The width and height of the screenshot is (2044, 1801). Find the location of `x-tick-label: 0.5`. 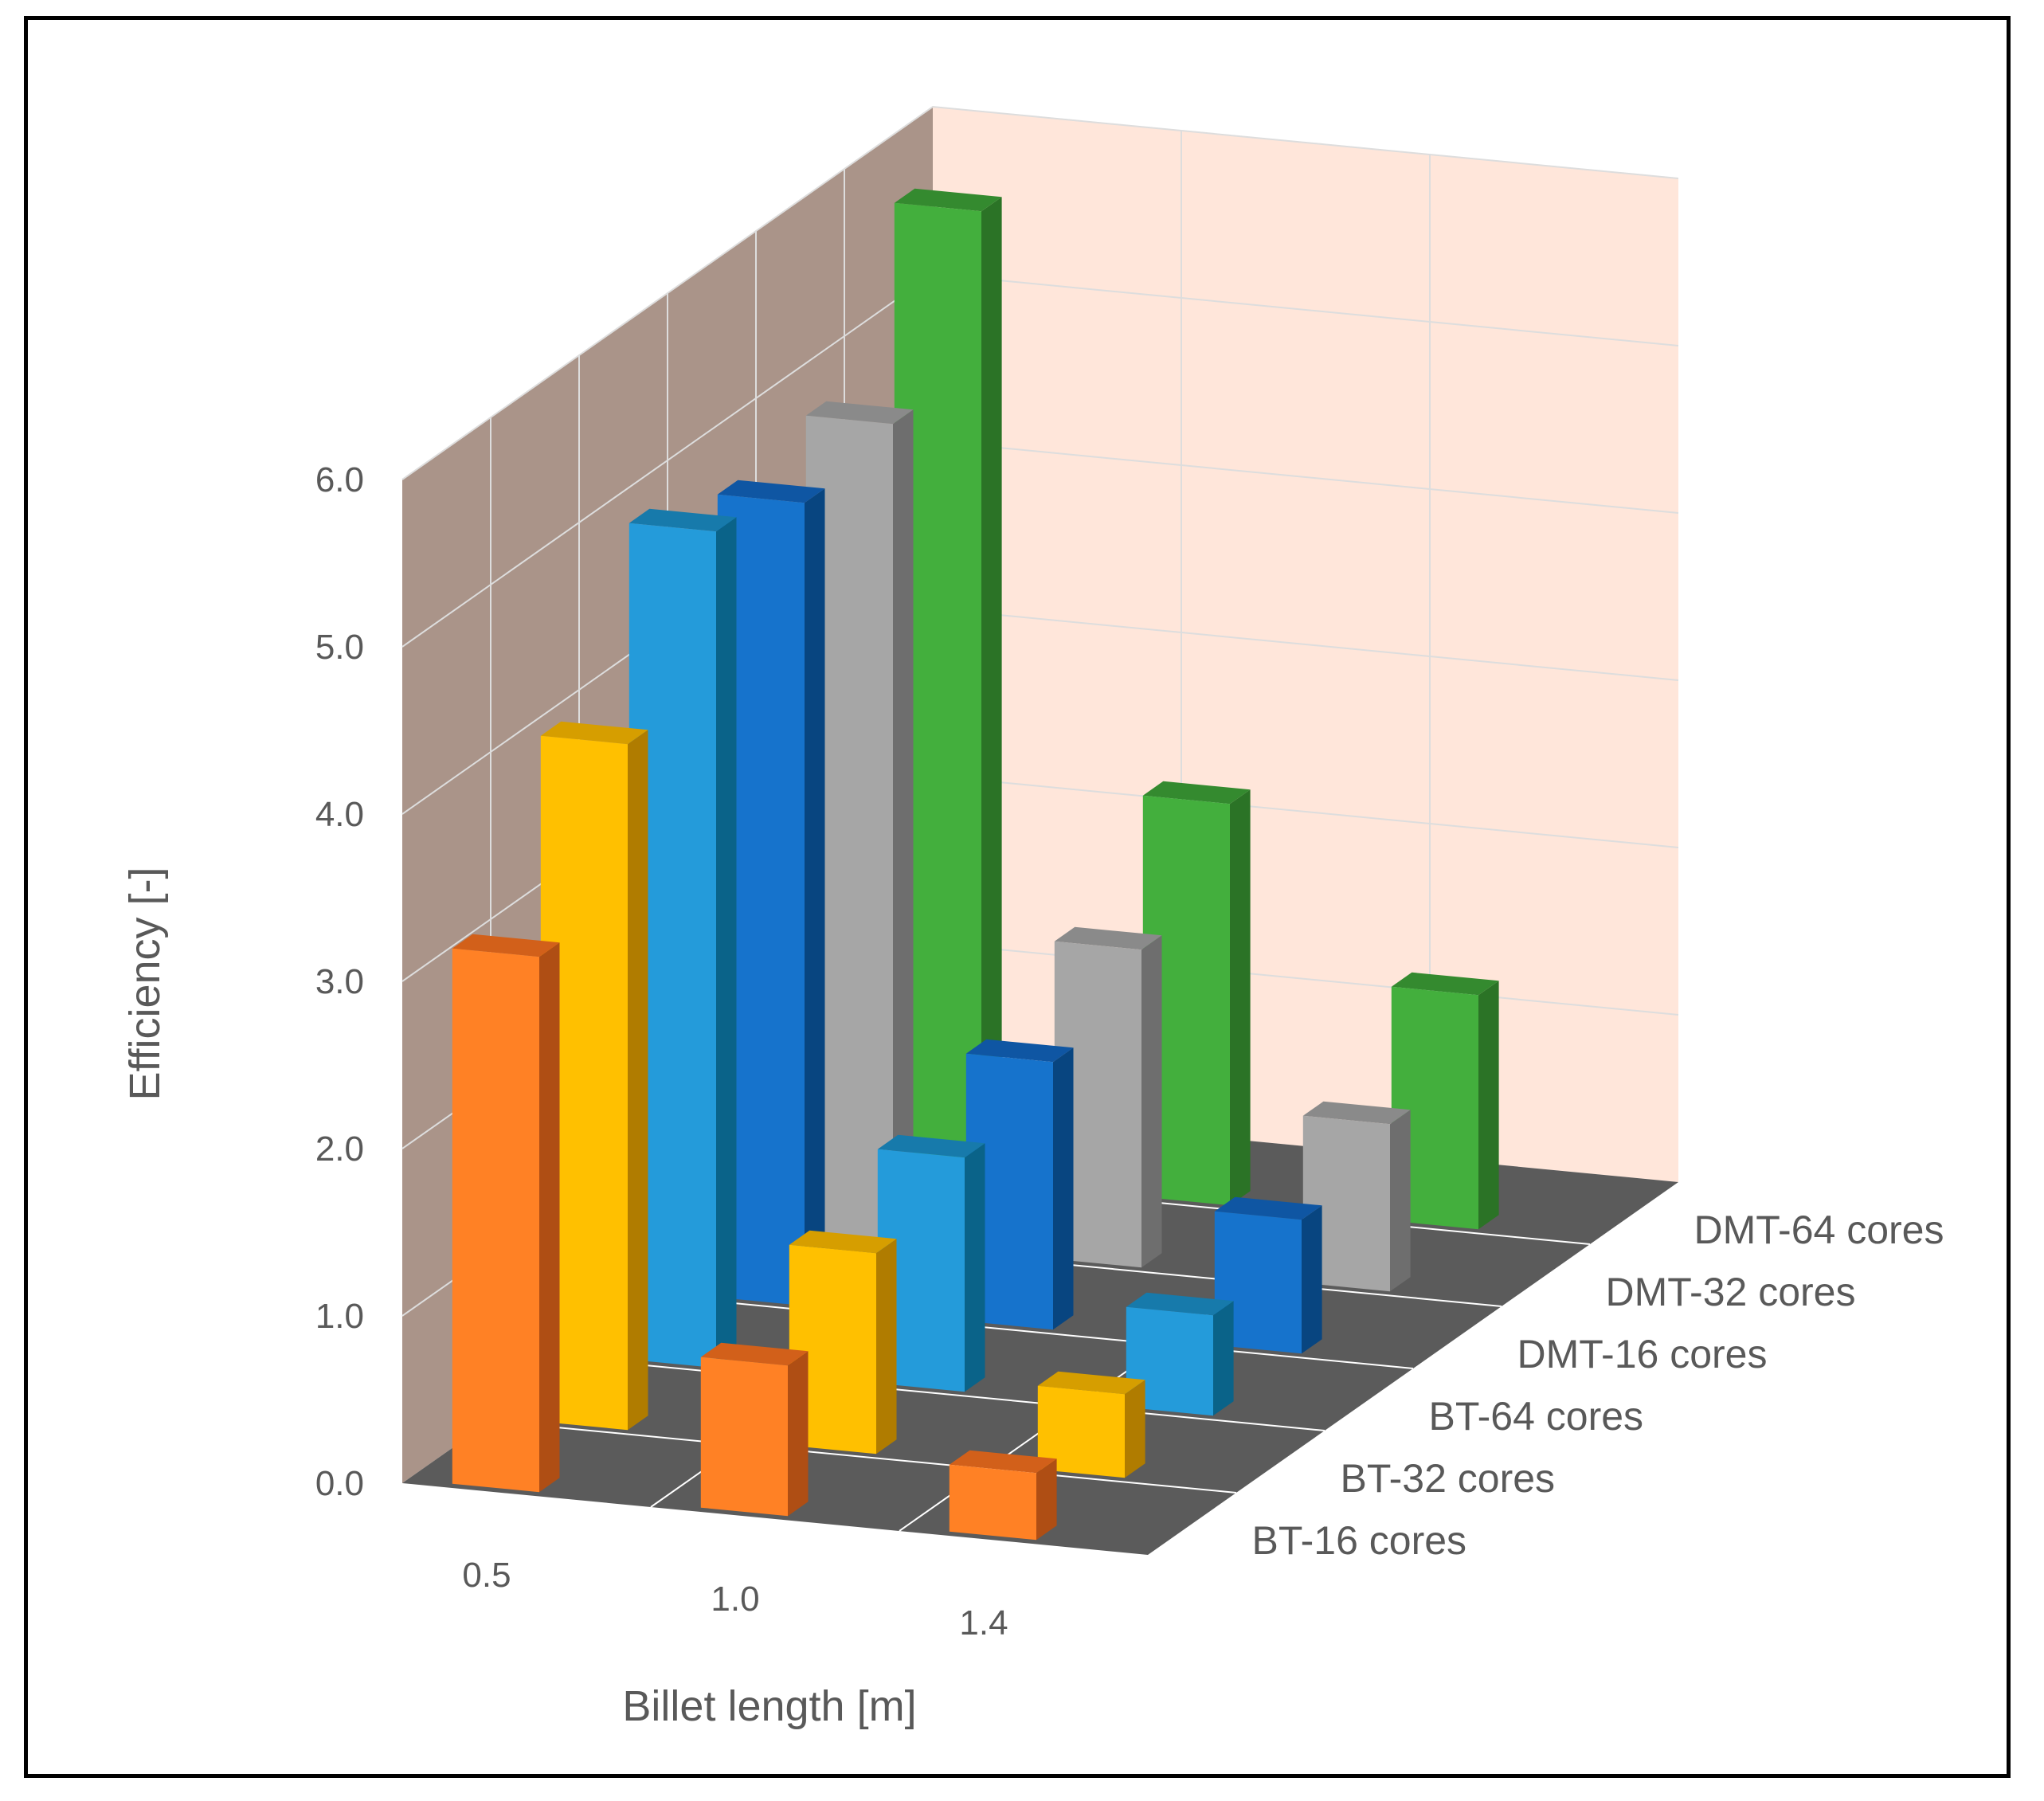

x-tick-label: 0.5 is located at coordinates (486, 1575).